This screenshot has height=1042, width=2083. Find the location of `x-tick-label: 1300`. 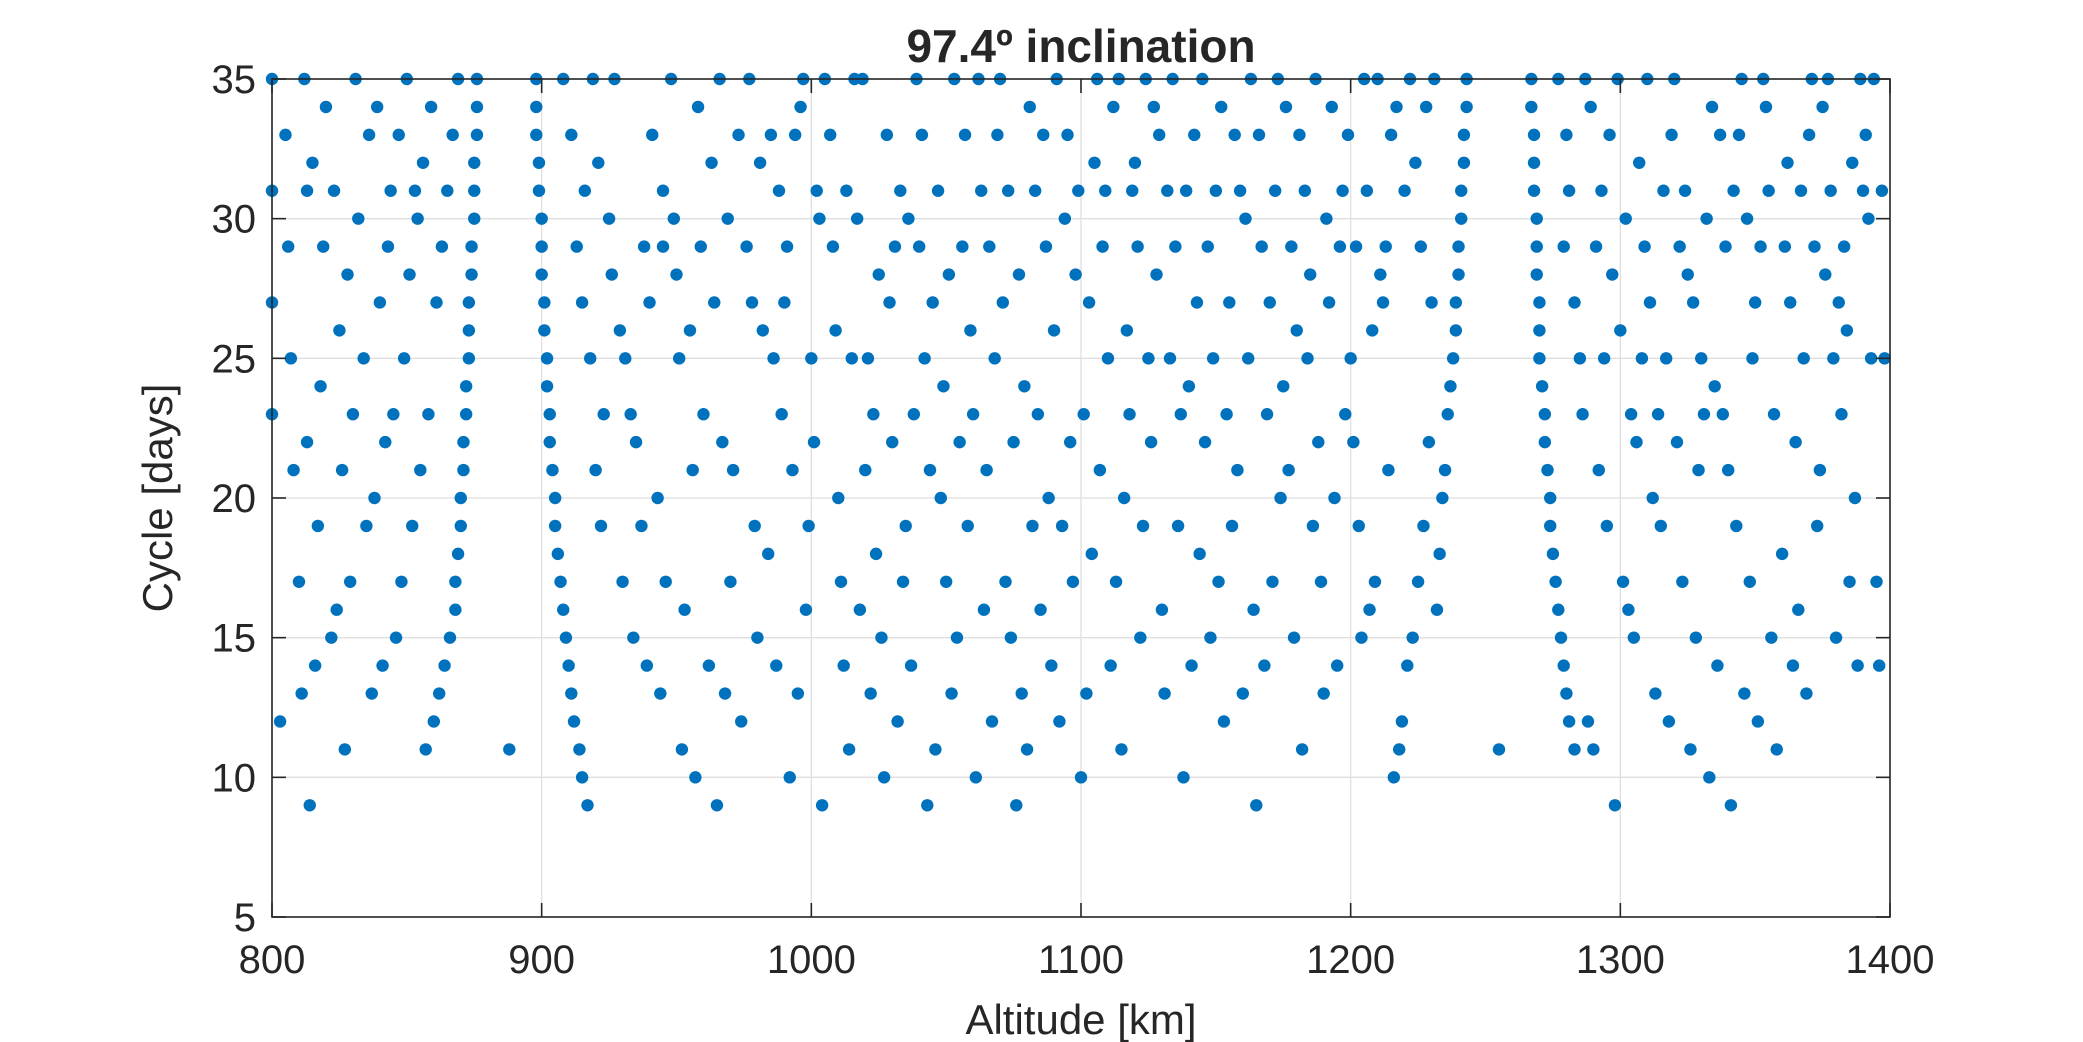

x-tick-label: 1300 is located at coordinates (1620, 960).